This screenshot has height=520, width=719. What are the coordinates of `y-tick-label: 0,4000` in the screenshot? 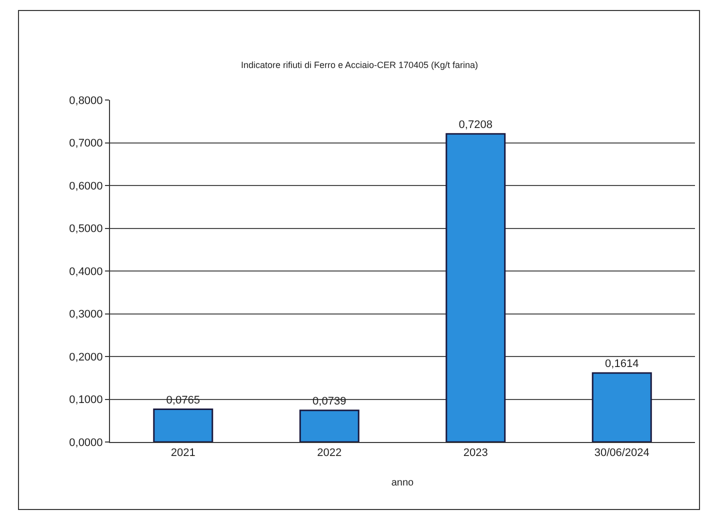 It's located at (86, 272).